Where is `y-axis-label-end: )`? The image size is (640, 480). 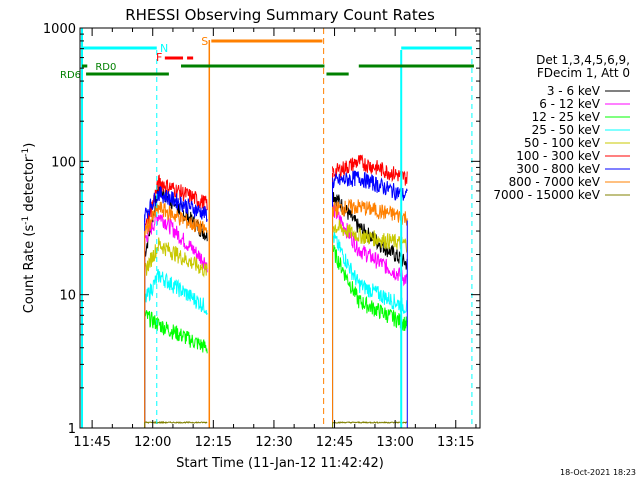 y-axis-label-end: ) is located at coordinates (29, 145).